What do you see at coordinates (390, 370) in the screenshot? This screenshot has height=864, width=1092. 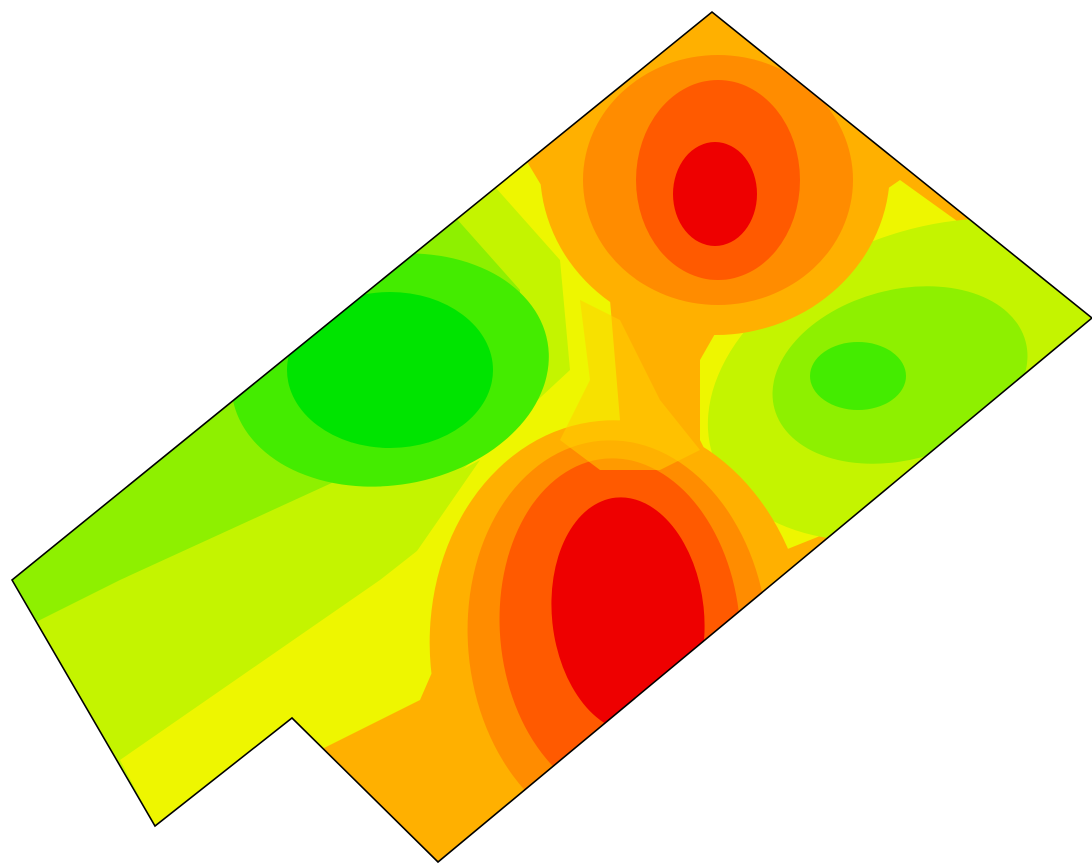 I see `band-green-left` at bounding box center [390, 370].